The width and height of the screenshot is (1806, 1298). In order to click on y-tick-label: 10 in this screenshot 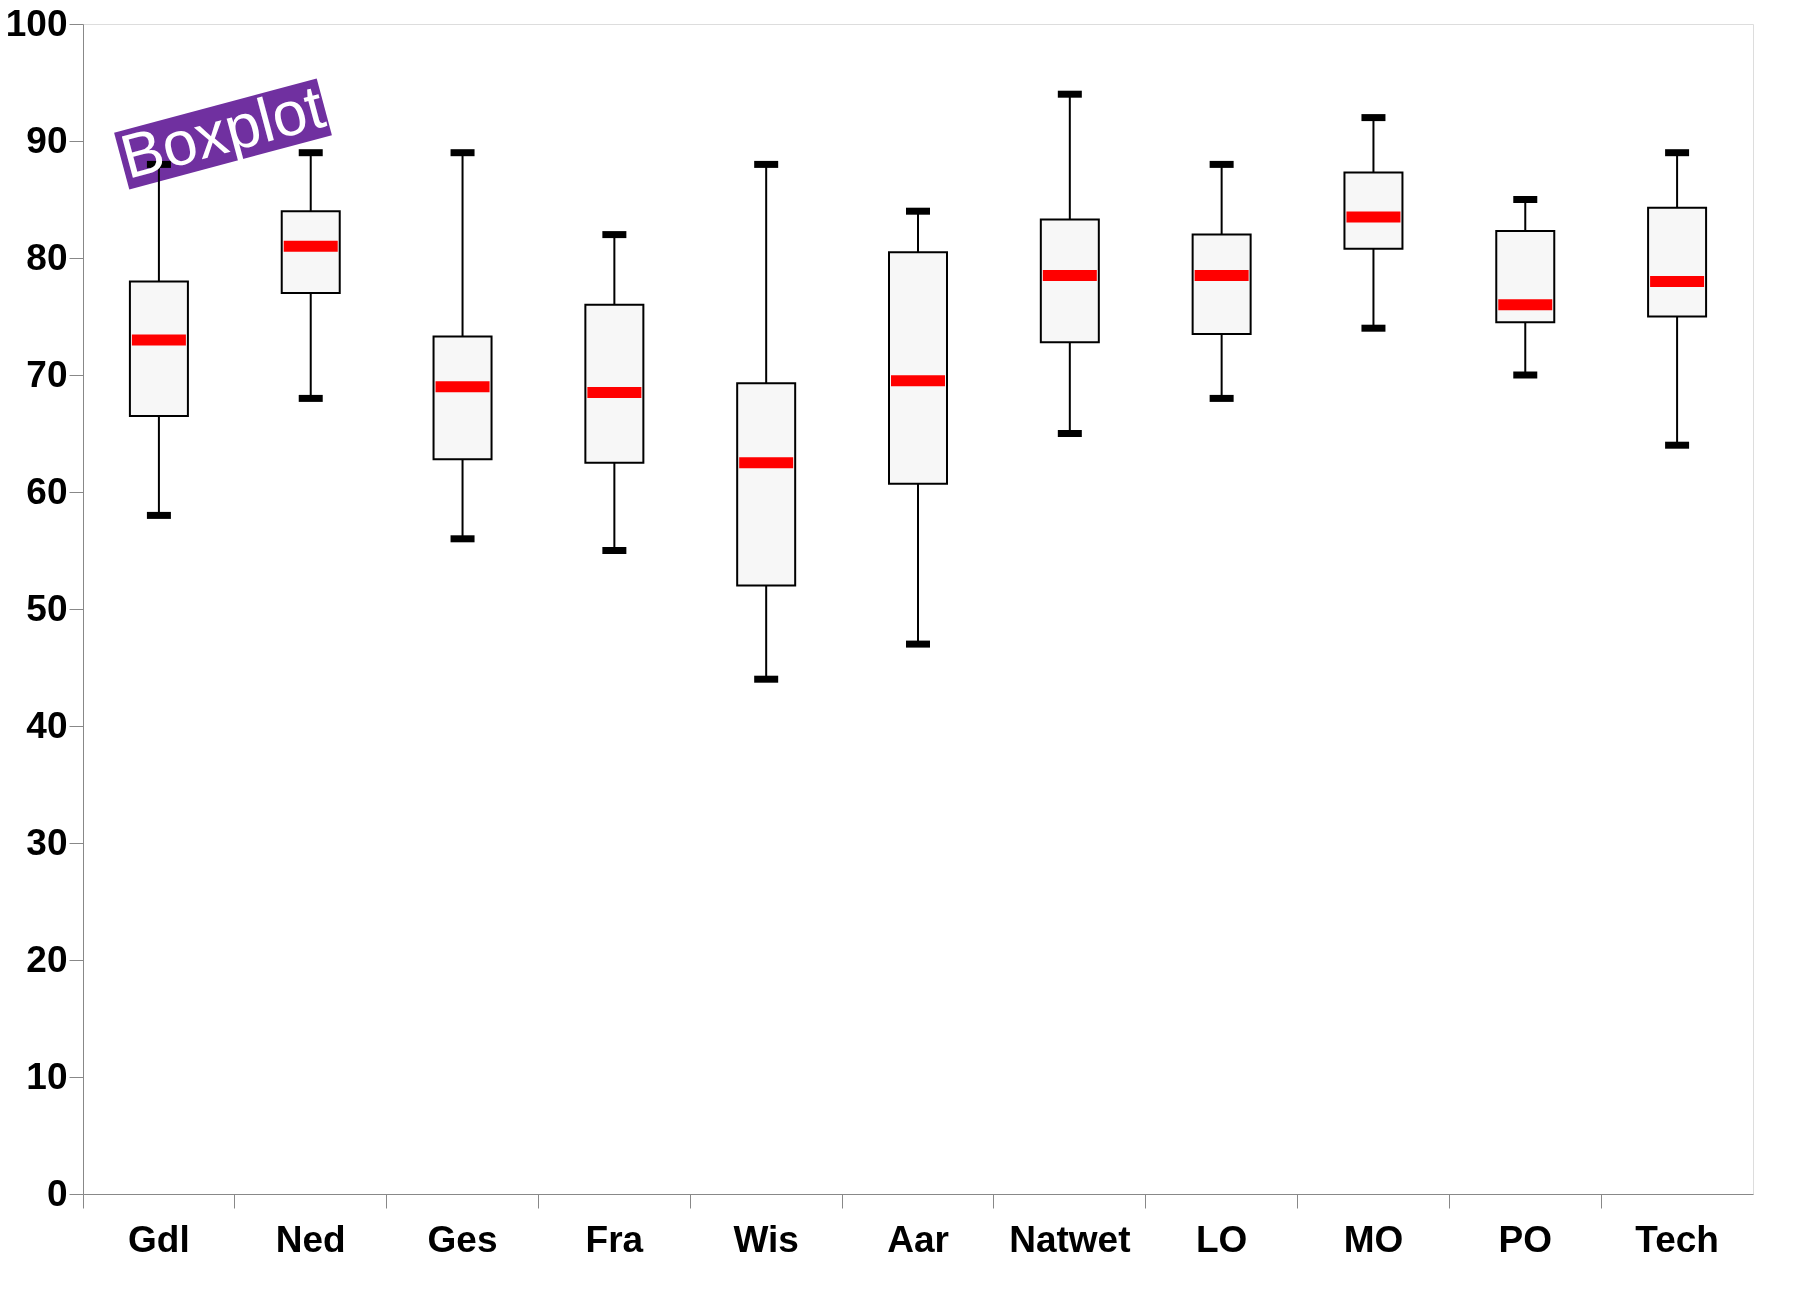, I will do `click(47, 1076)`.